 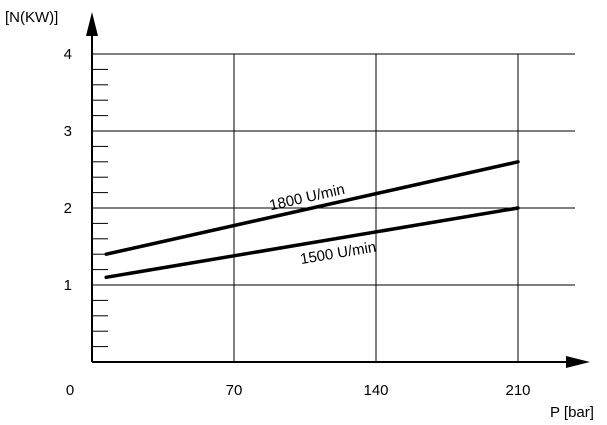 What do you see at coordinates (31, 17) in the screenshot?
I see `y-axis-label: [N(KW)]` at bounding box center [31, 17].